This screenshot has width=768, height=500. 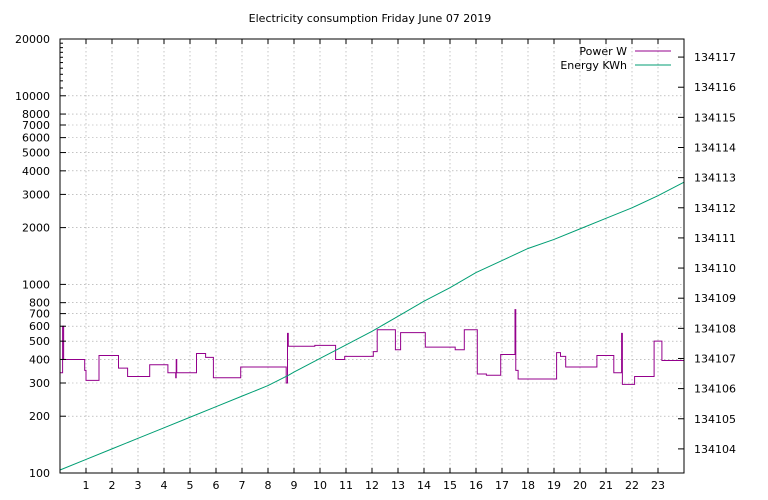 What do you see at coordinates (715, 298) in the screenshot?
I see `y-tick-label-right: 134109` at bounding box center [715, 298].